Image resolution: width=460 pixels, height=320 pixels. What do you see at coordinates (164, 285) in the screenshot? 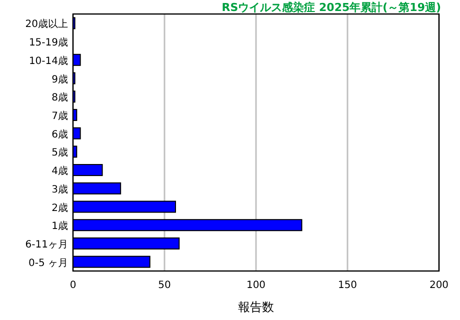
I see `x-tick-label: 50` at bounding box center [164, 285].